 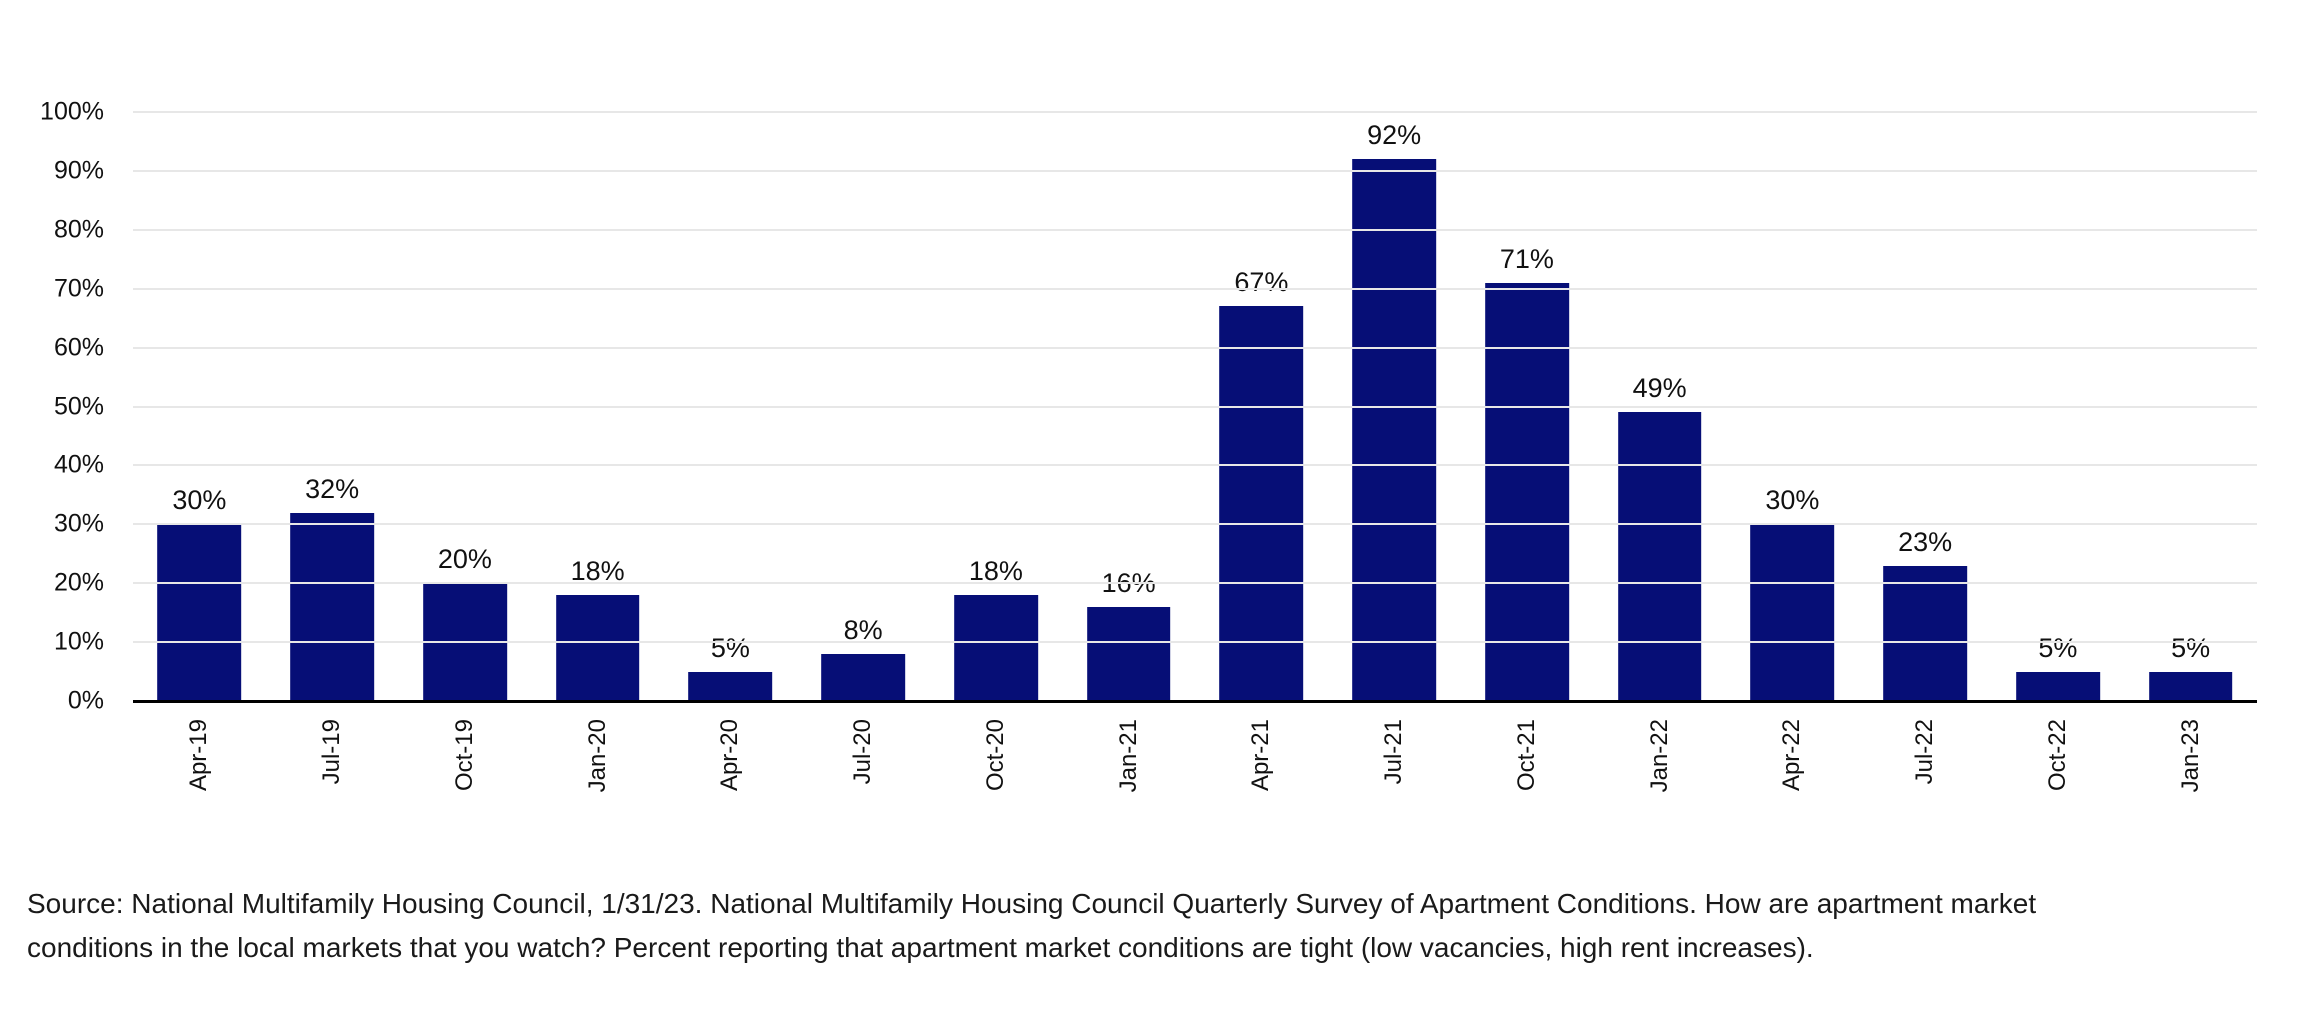 I want to click on bar-value-label: 20%, so click(x=464, y=559).